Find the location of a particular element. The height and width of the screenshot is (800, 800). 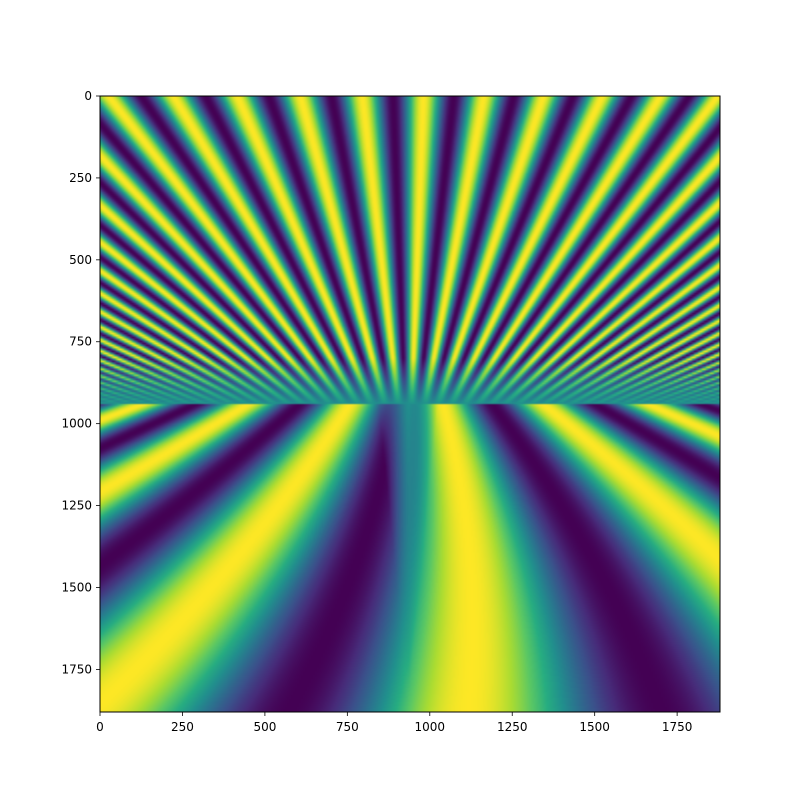

y-tick-label: 1000 is located at coordinates (76, 424).